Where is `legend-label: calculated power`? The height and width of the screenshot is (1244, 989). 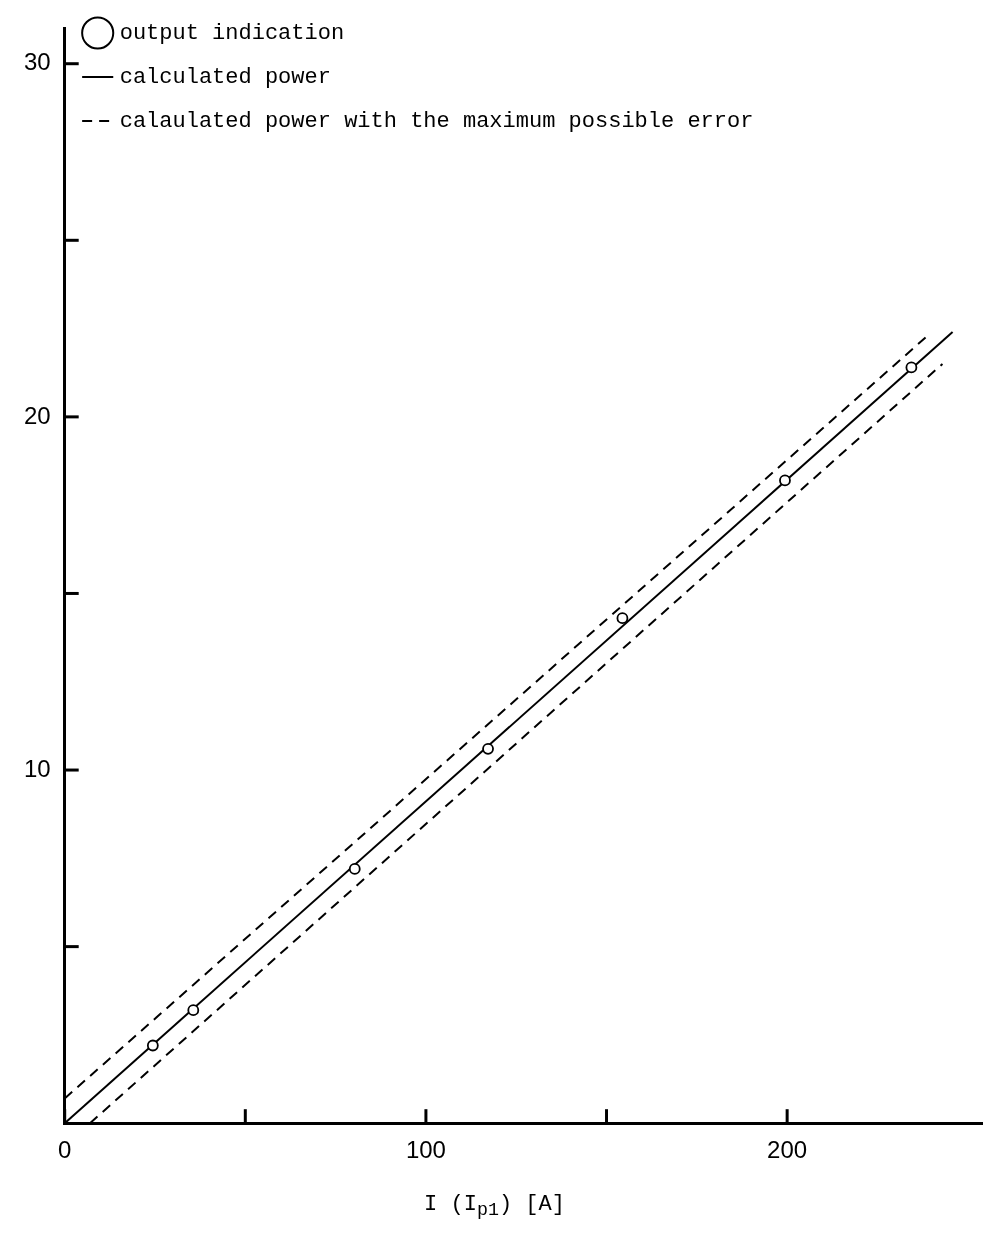 legend-label: calculated power is located at coordinates (225, 77).